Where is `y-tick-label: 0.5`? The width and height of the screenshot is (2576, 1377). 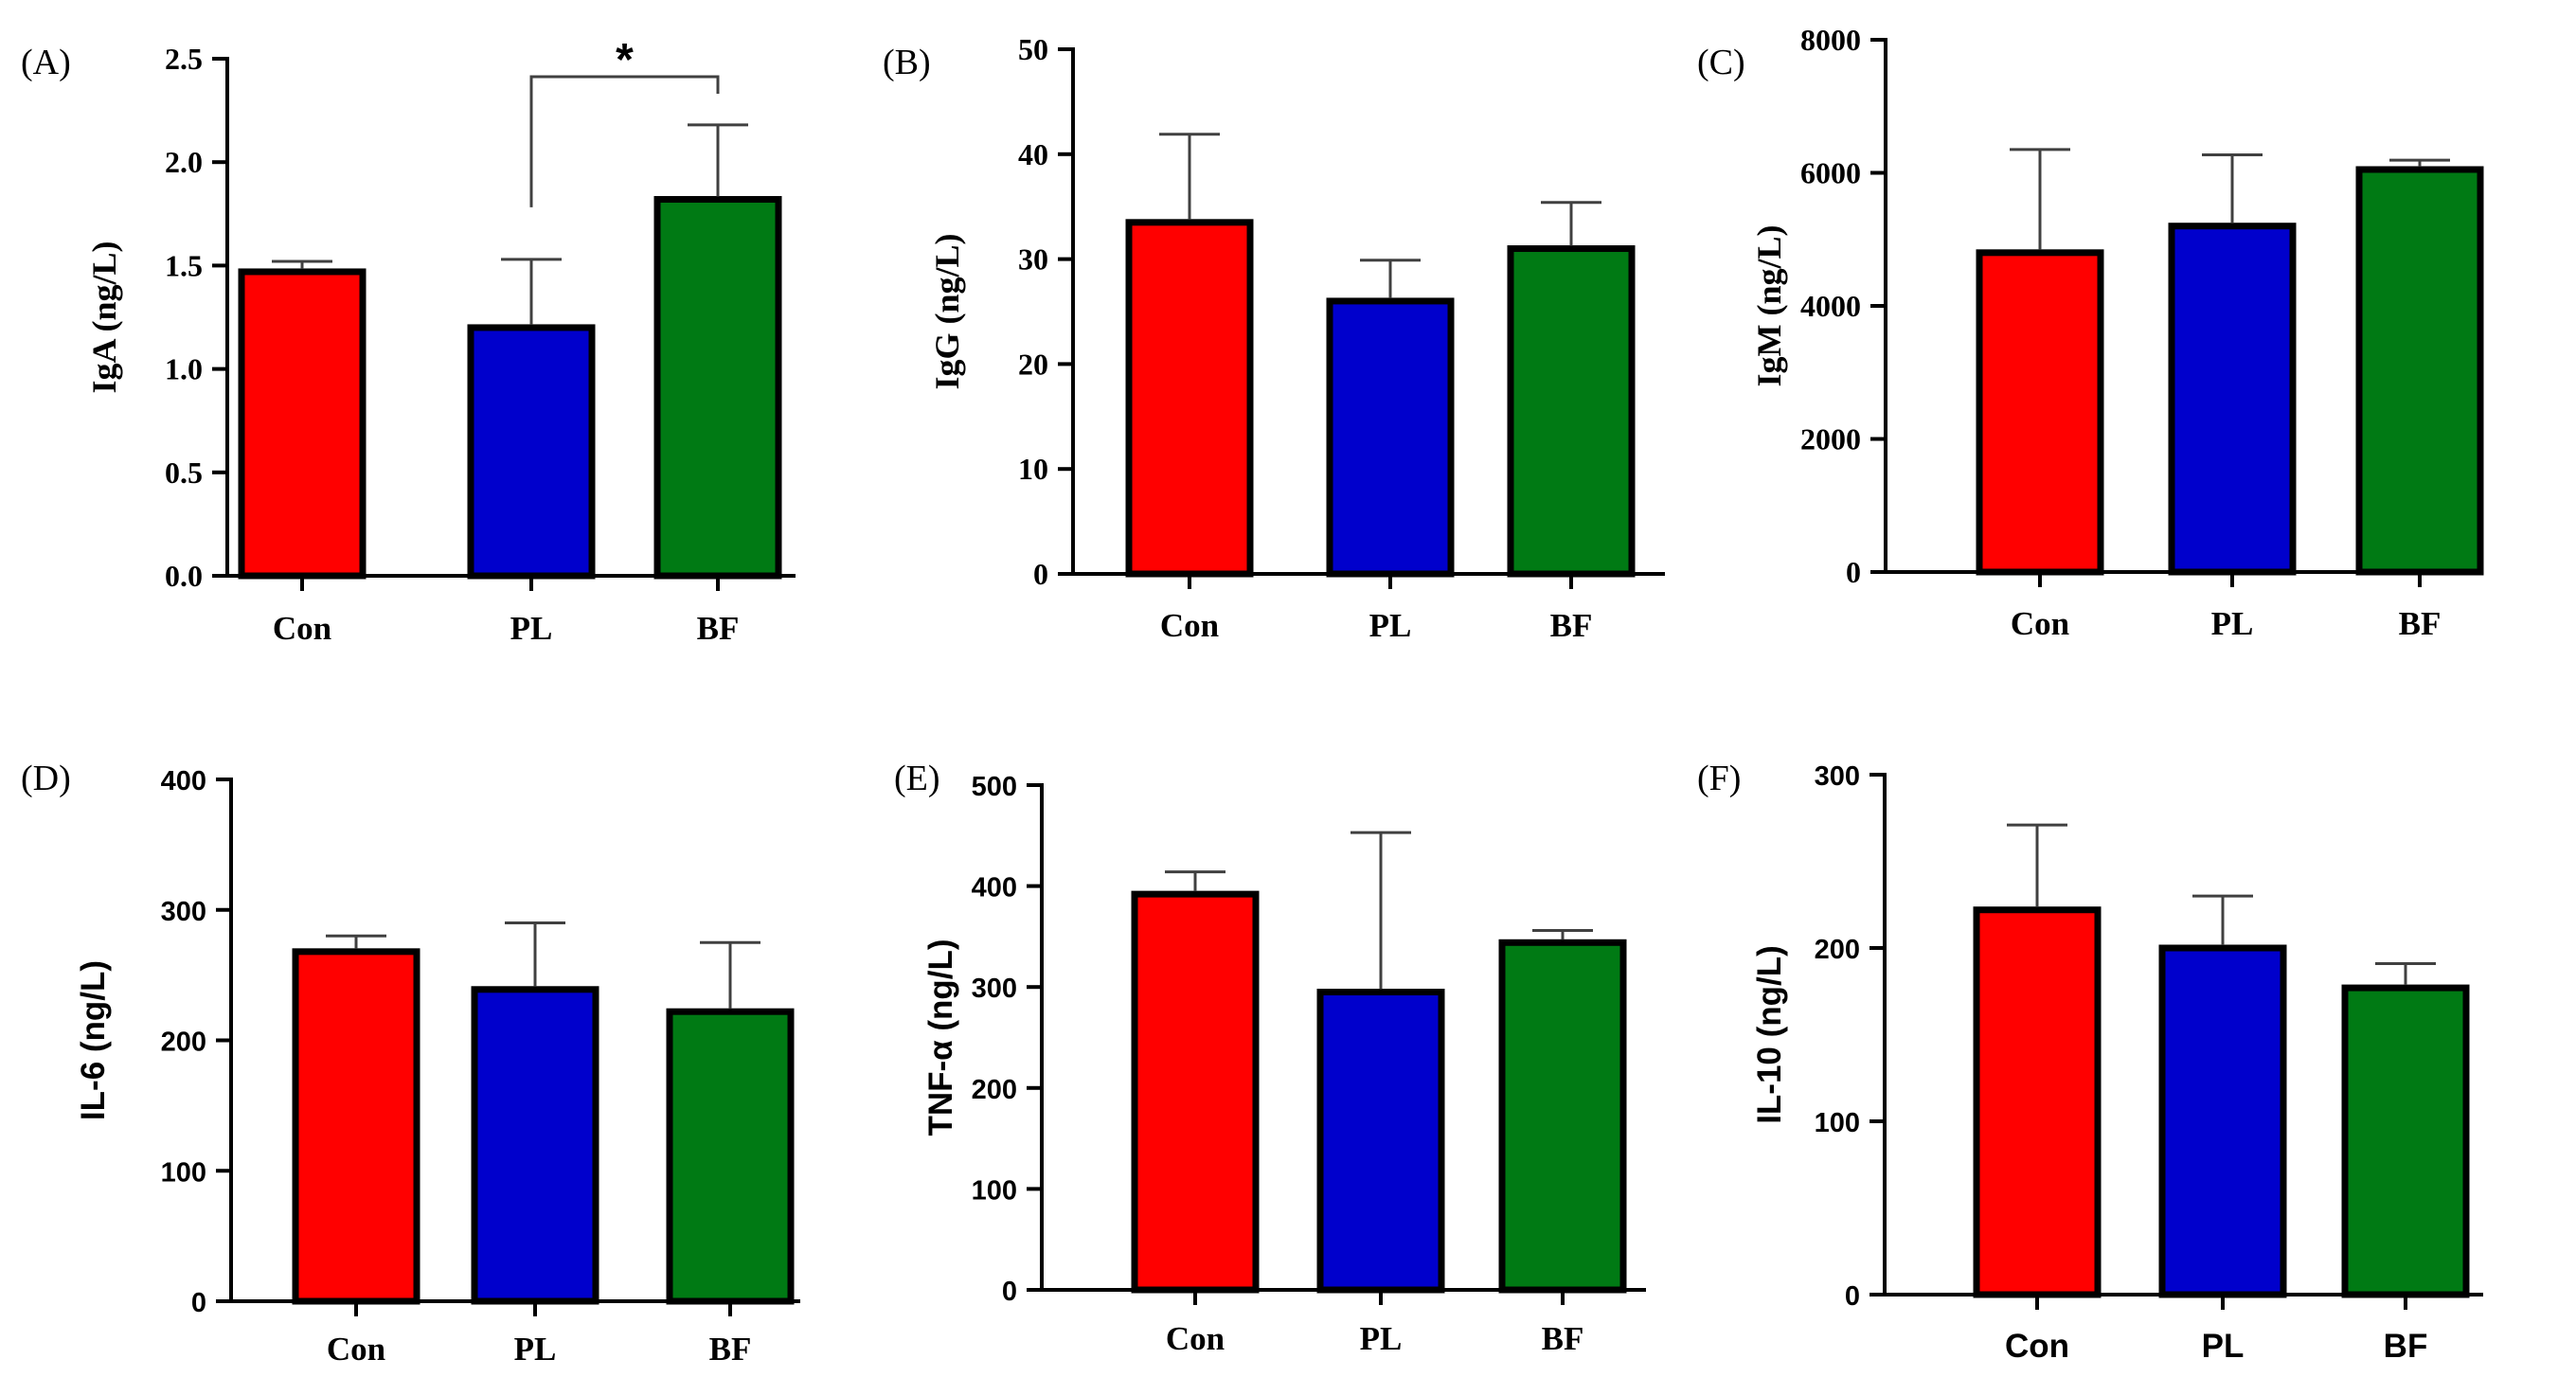 y-tick-label: 0.5 is located at coordinates (184, 473).